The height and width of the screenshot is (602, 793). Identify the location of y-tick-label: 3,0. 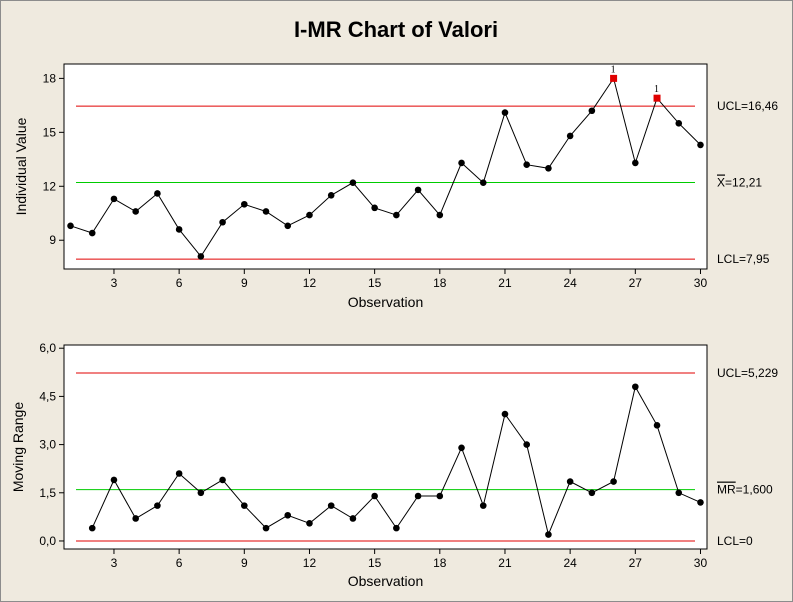
(47, 445).